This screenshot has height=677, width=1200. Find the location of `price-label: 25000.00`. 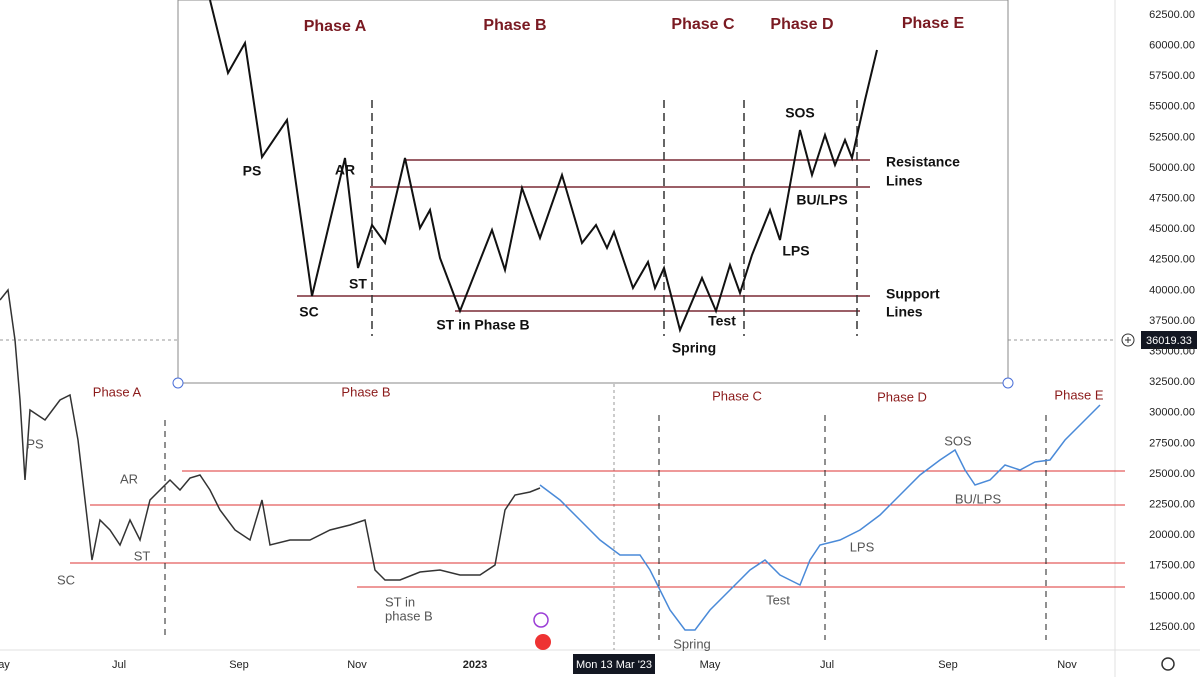

price-label: 25000.00 is located at coordinates (1172, 474).